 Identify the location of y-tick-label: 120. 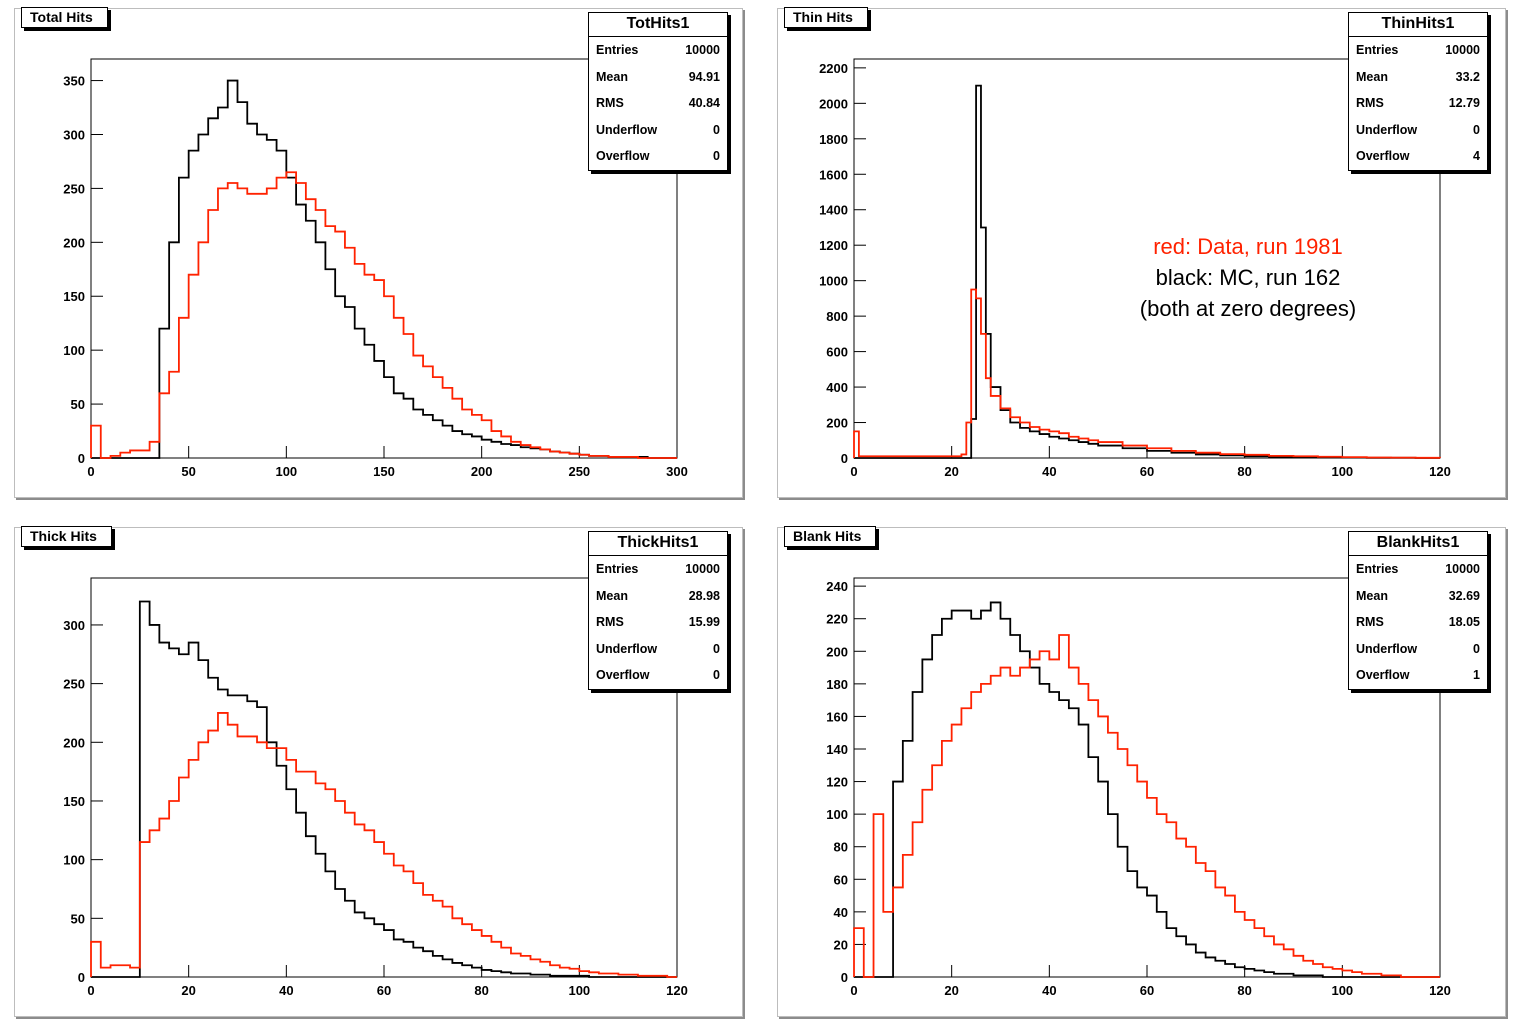
(837, 782).